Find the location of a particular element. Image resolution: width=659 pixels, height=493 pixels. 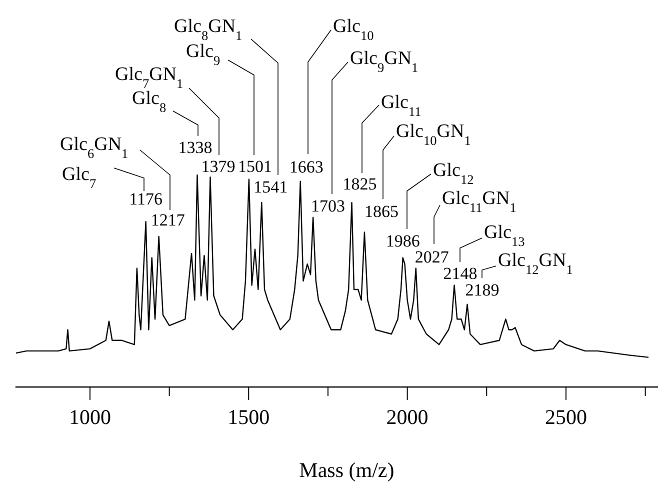

annotation: 1217 is located at coordinates (168, 220).